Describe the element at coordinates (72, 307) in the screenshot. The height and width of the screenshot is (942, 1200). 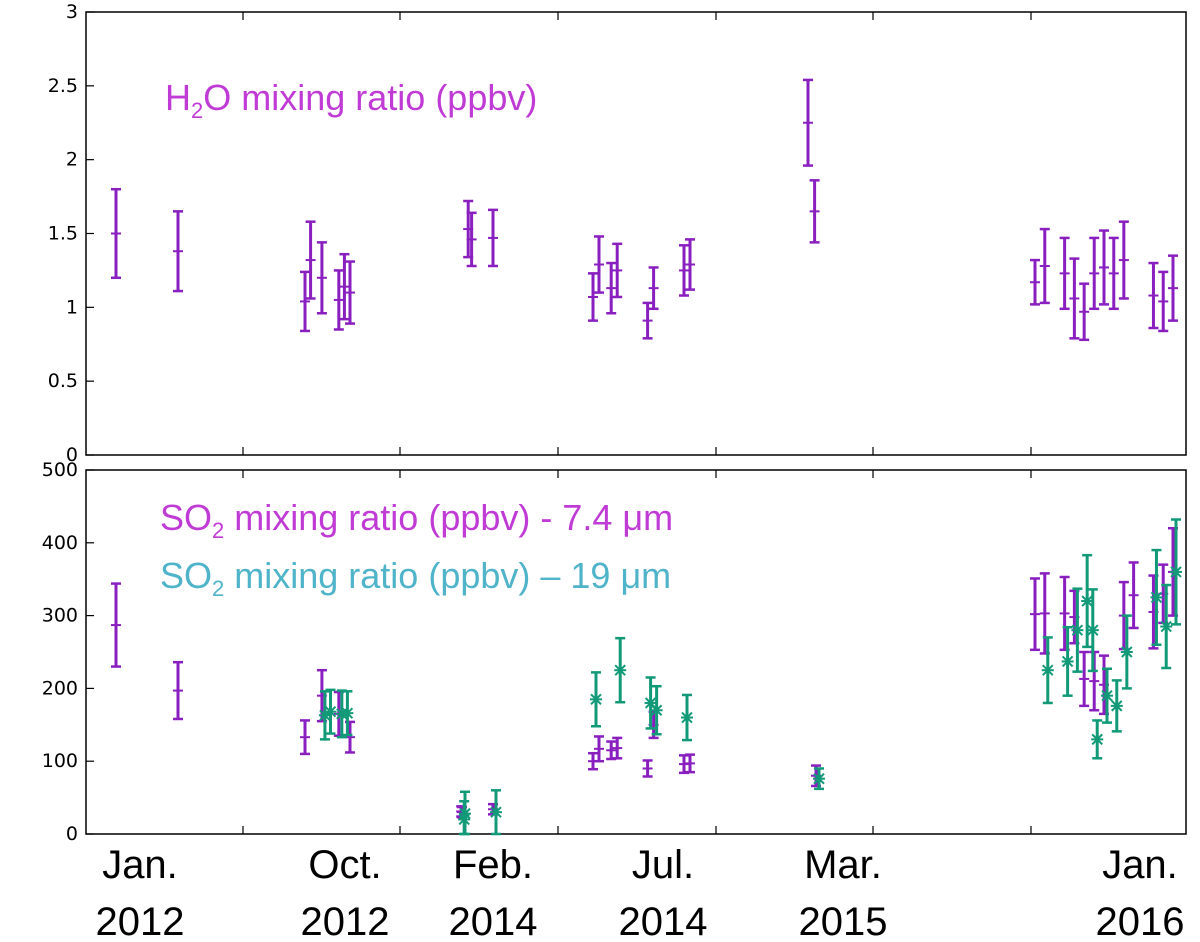
I see `h2o-y-tick-label: 1` at that location.